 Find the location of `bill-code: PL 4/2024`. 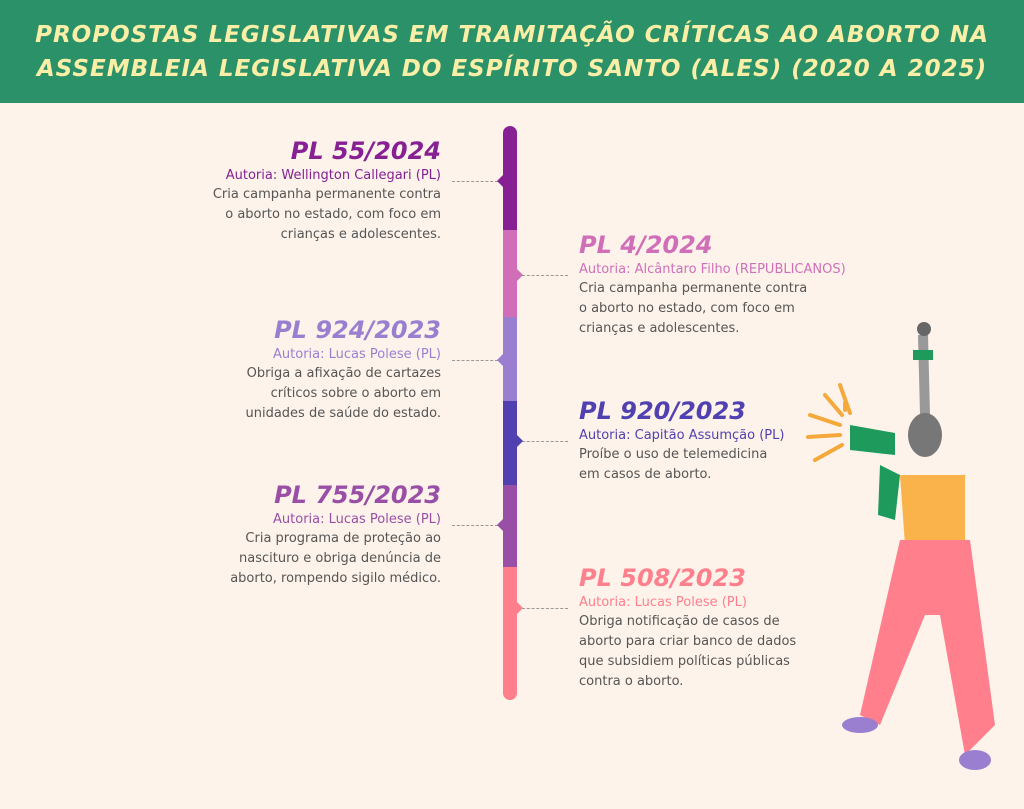

bill-code: PL 4/2024 is located at coordinates (646, 245).